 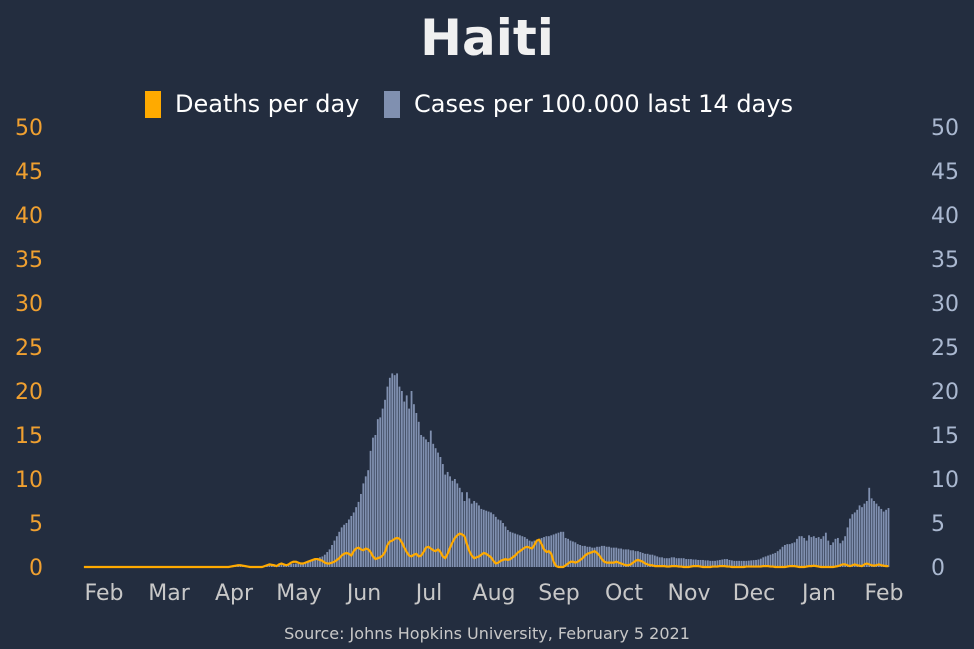 What do you see at coordinates (938, 568) in the screenshot?
I see `y-right-tick-label: 0` at bounding box center [938, 568].